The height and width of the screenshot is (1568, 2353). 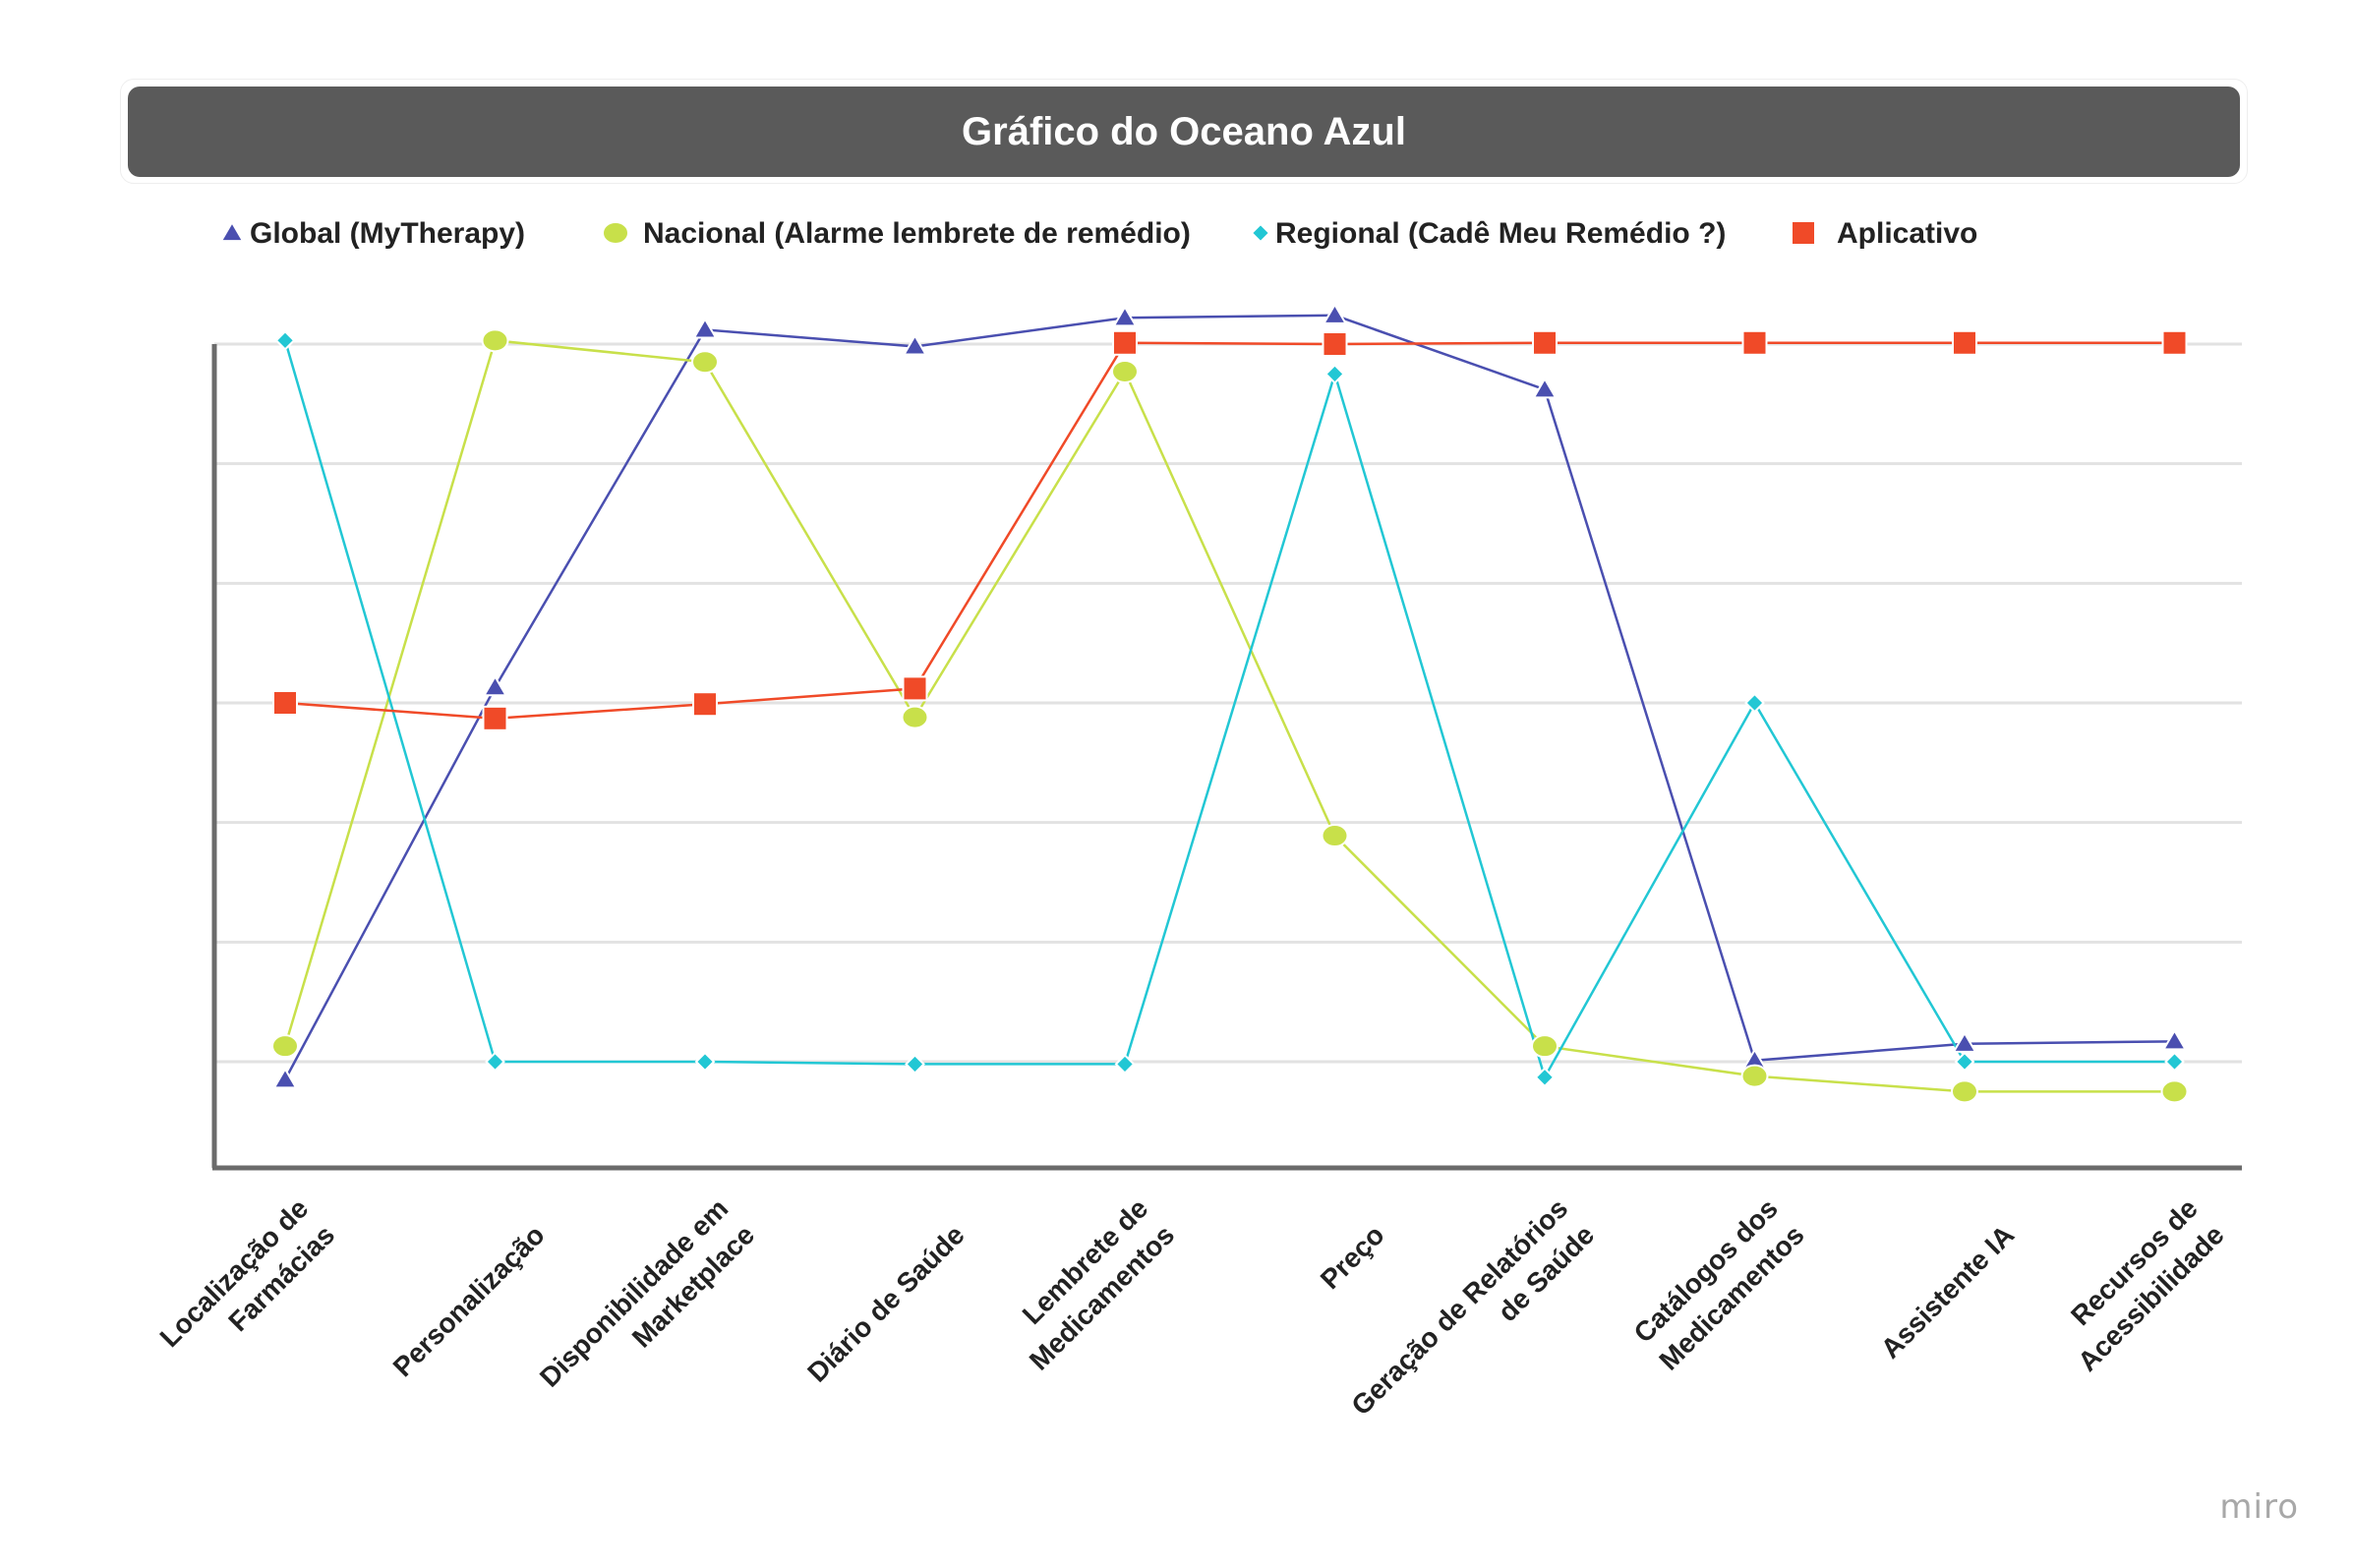 What do you see at coordinates (232, 231) in the screenshot?
I see `legend-marker-global-mytherapy` at bounding box center [232, 231].